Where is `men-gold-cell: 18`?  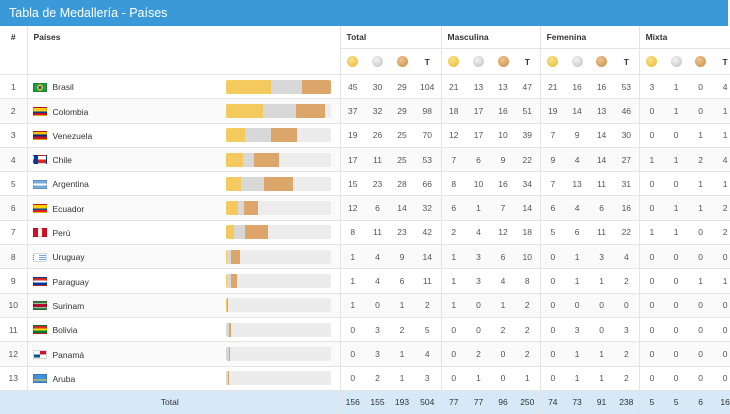 men-gold-cell: 18 is located at coordinates (453, 111).